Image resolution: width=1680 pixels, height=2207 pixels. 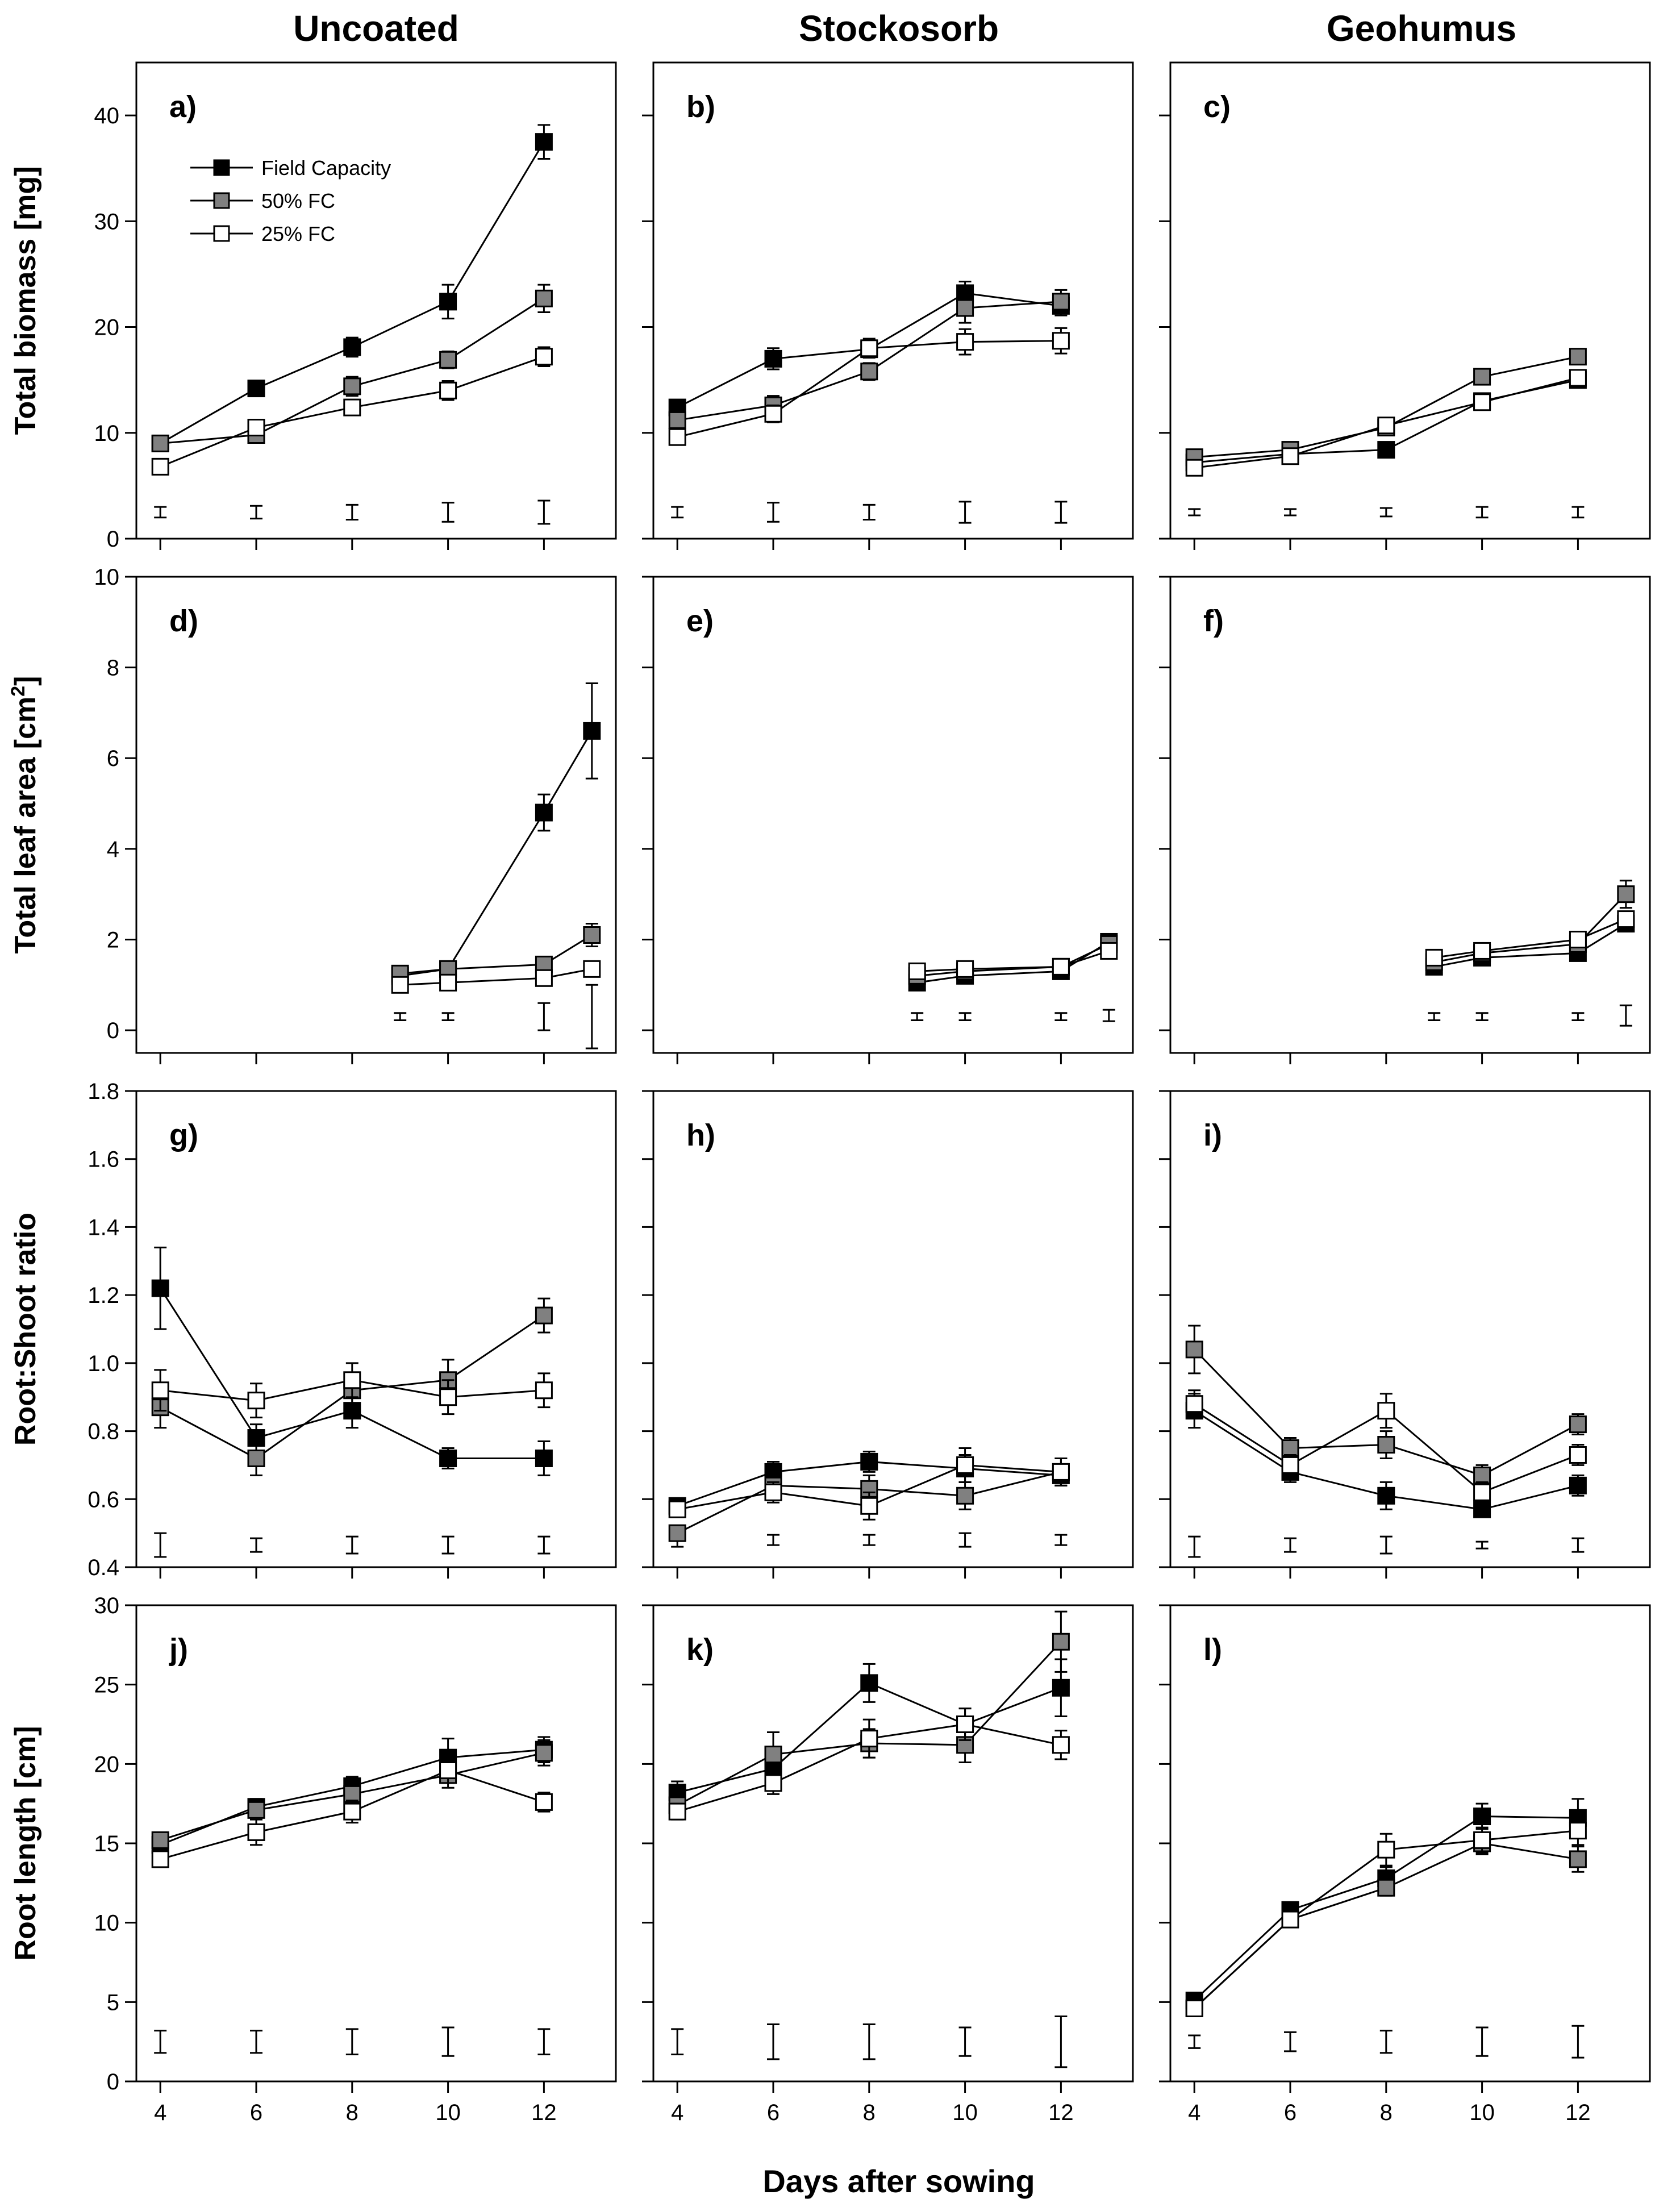 What do you see at coordinates (103, 1499) in the screenshot?
I see `y-tick-label: 0.6` at bounding box center [103, 1499].